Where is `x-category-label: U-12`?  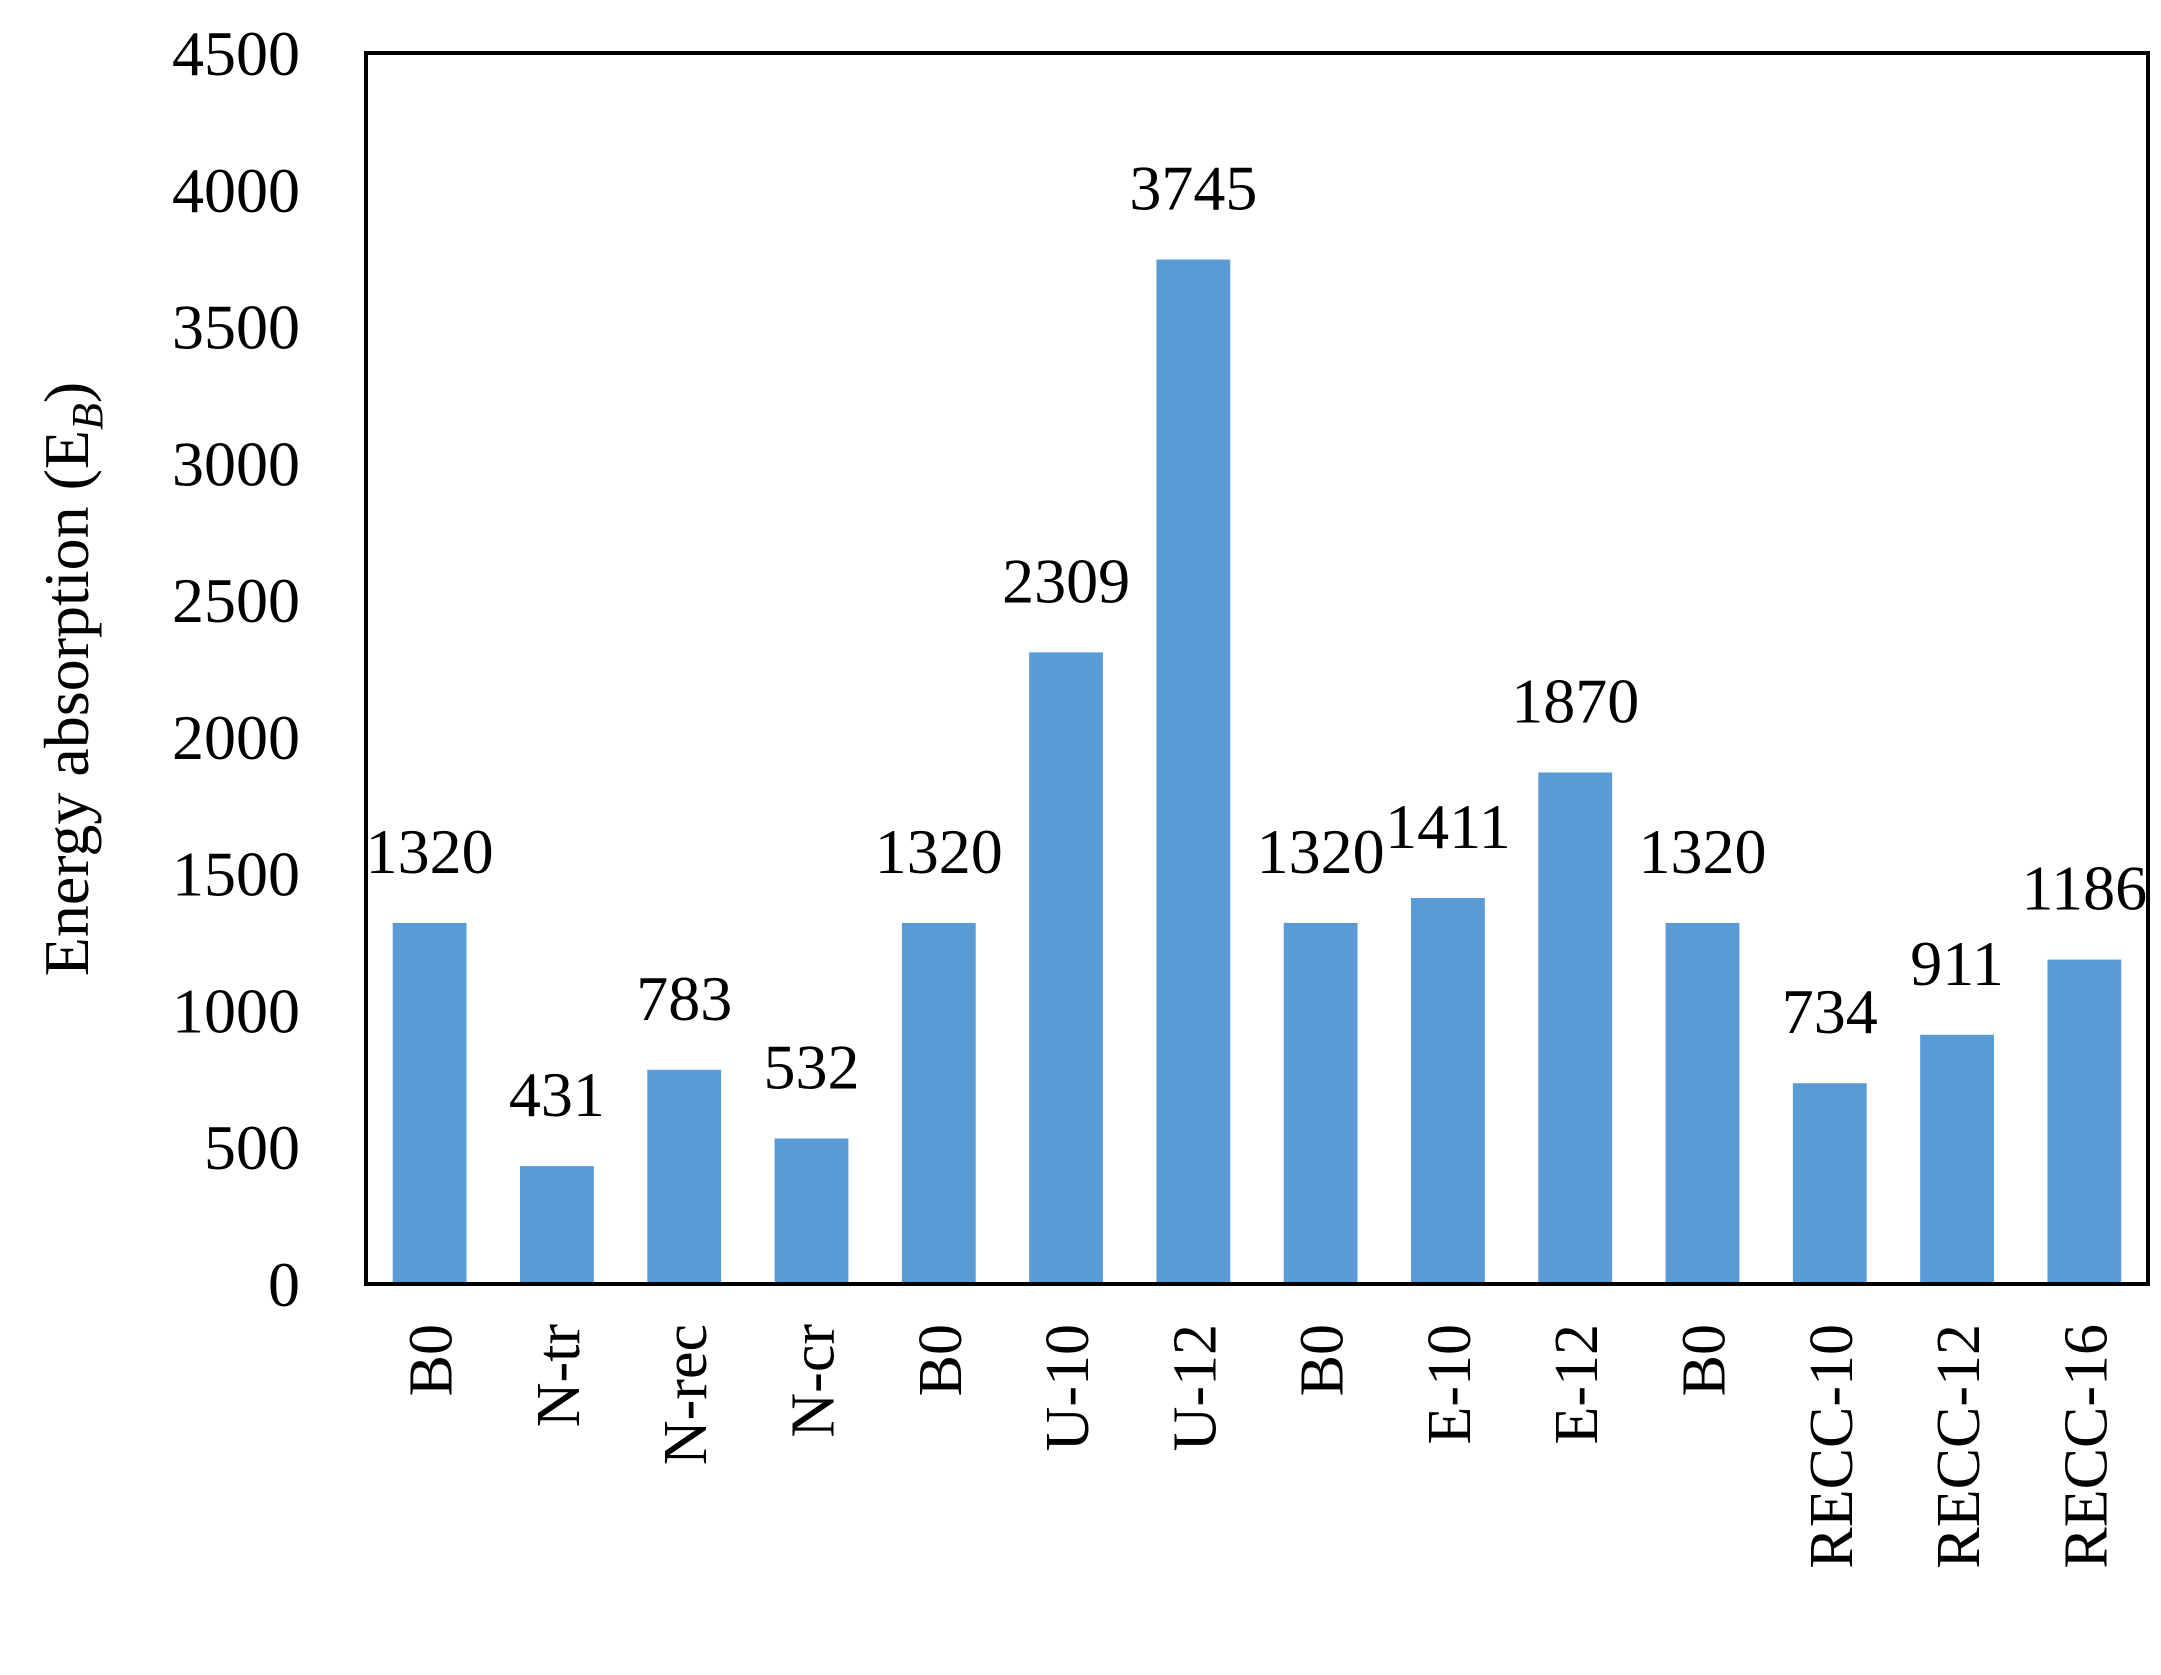
x-category-label: U-12 is located at coordinates (1195, 1387).